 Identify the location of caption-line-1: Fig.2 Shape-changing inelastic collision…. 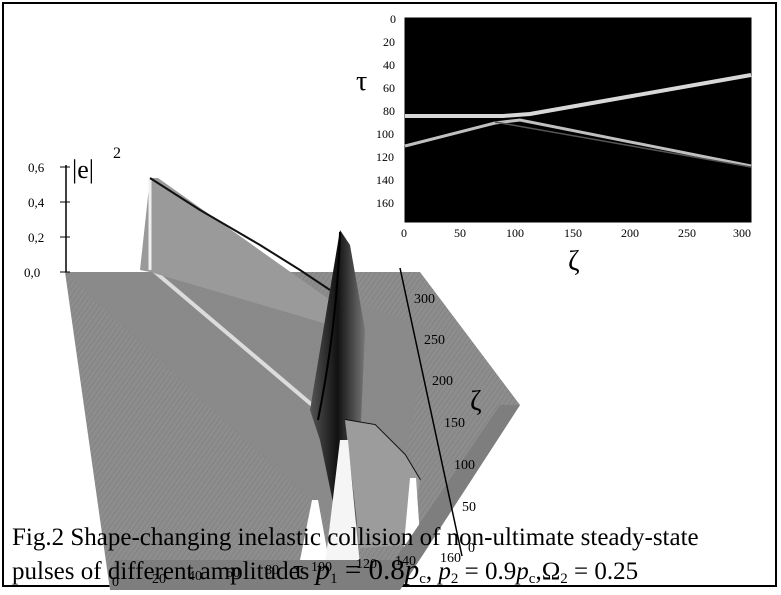
(355, 537).